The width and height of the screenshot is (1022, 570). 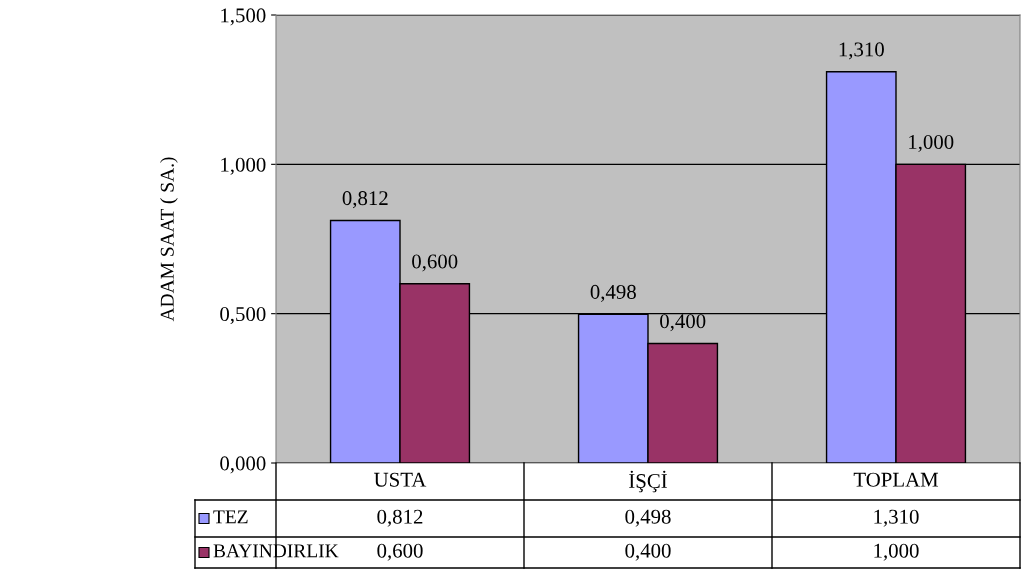 I want to click on data-label: 0,400, so click(x=648, y=552).